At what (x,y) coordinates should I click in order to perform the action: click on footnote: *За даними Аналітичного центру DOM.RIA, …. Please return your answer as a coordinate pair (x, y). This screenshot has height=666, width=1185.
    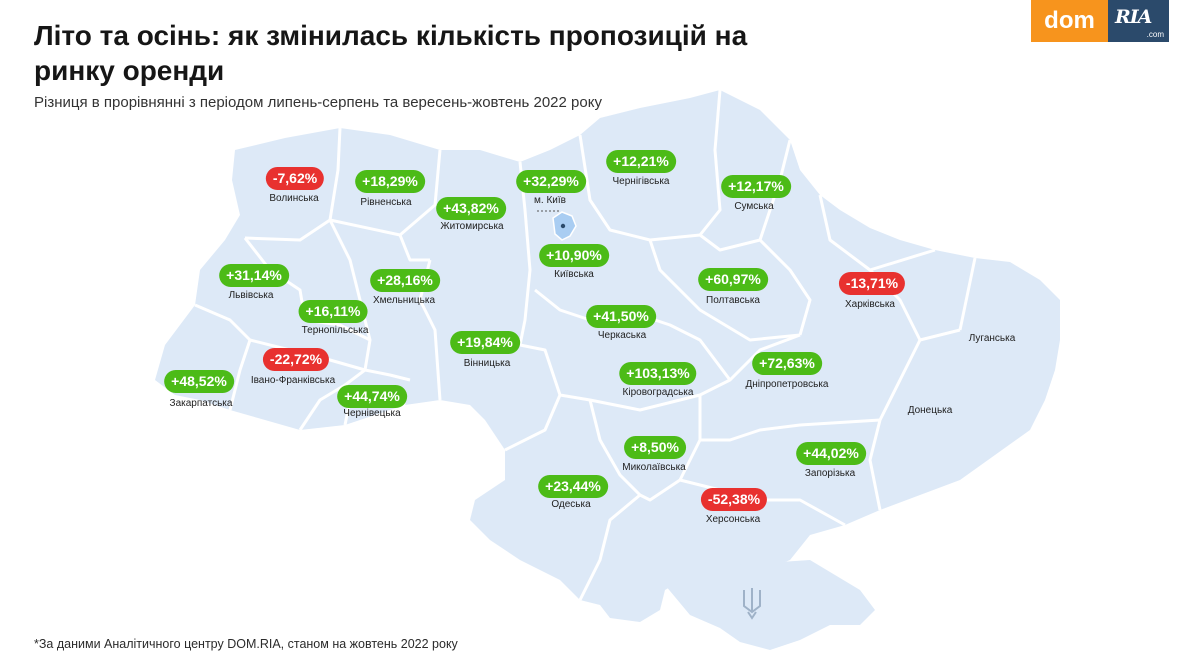
    Looking at the image, I should click on (246, 644).